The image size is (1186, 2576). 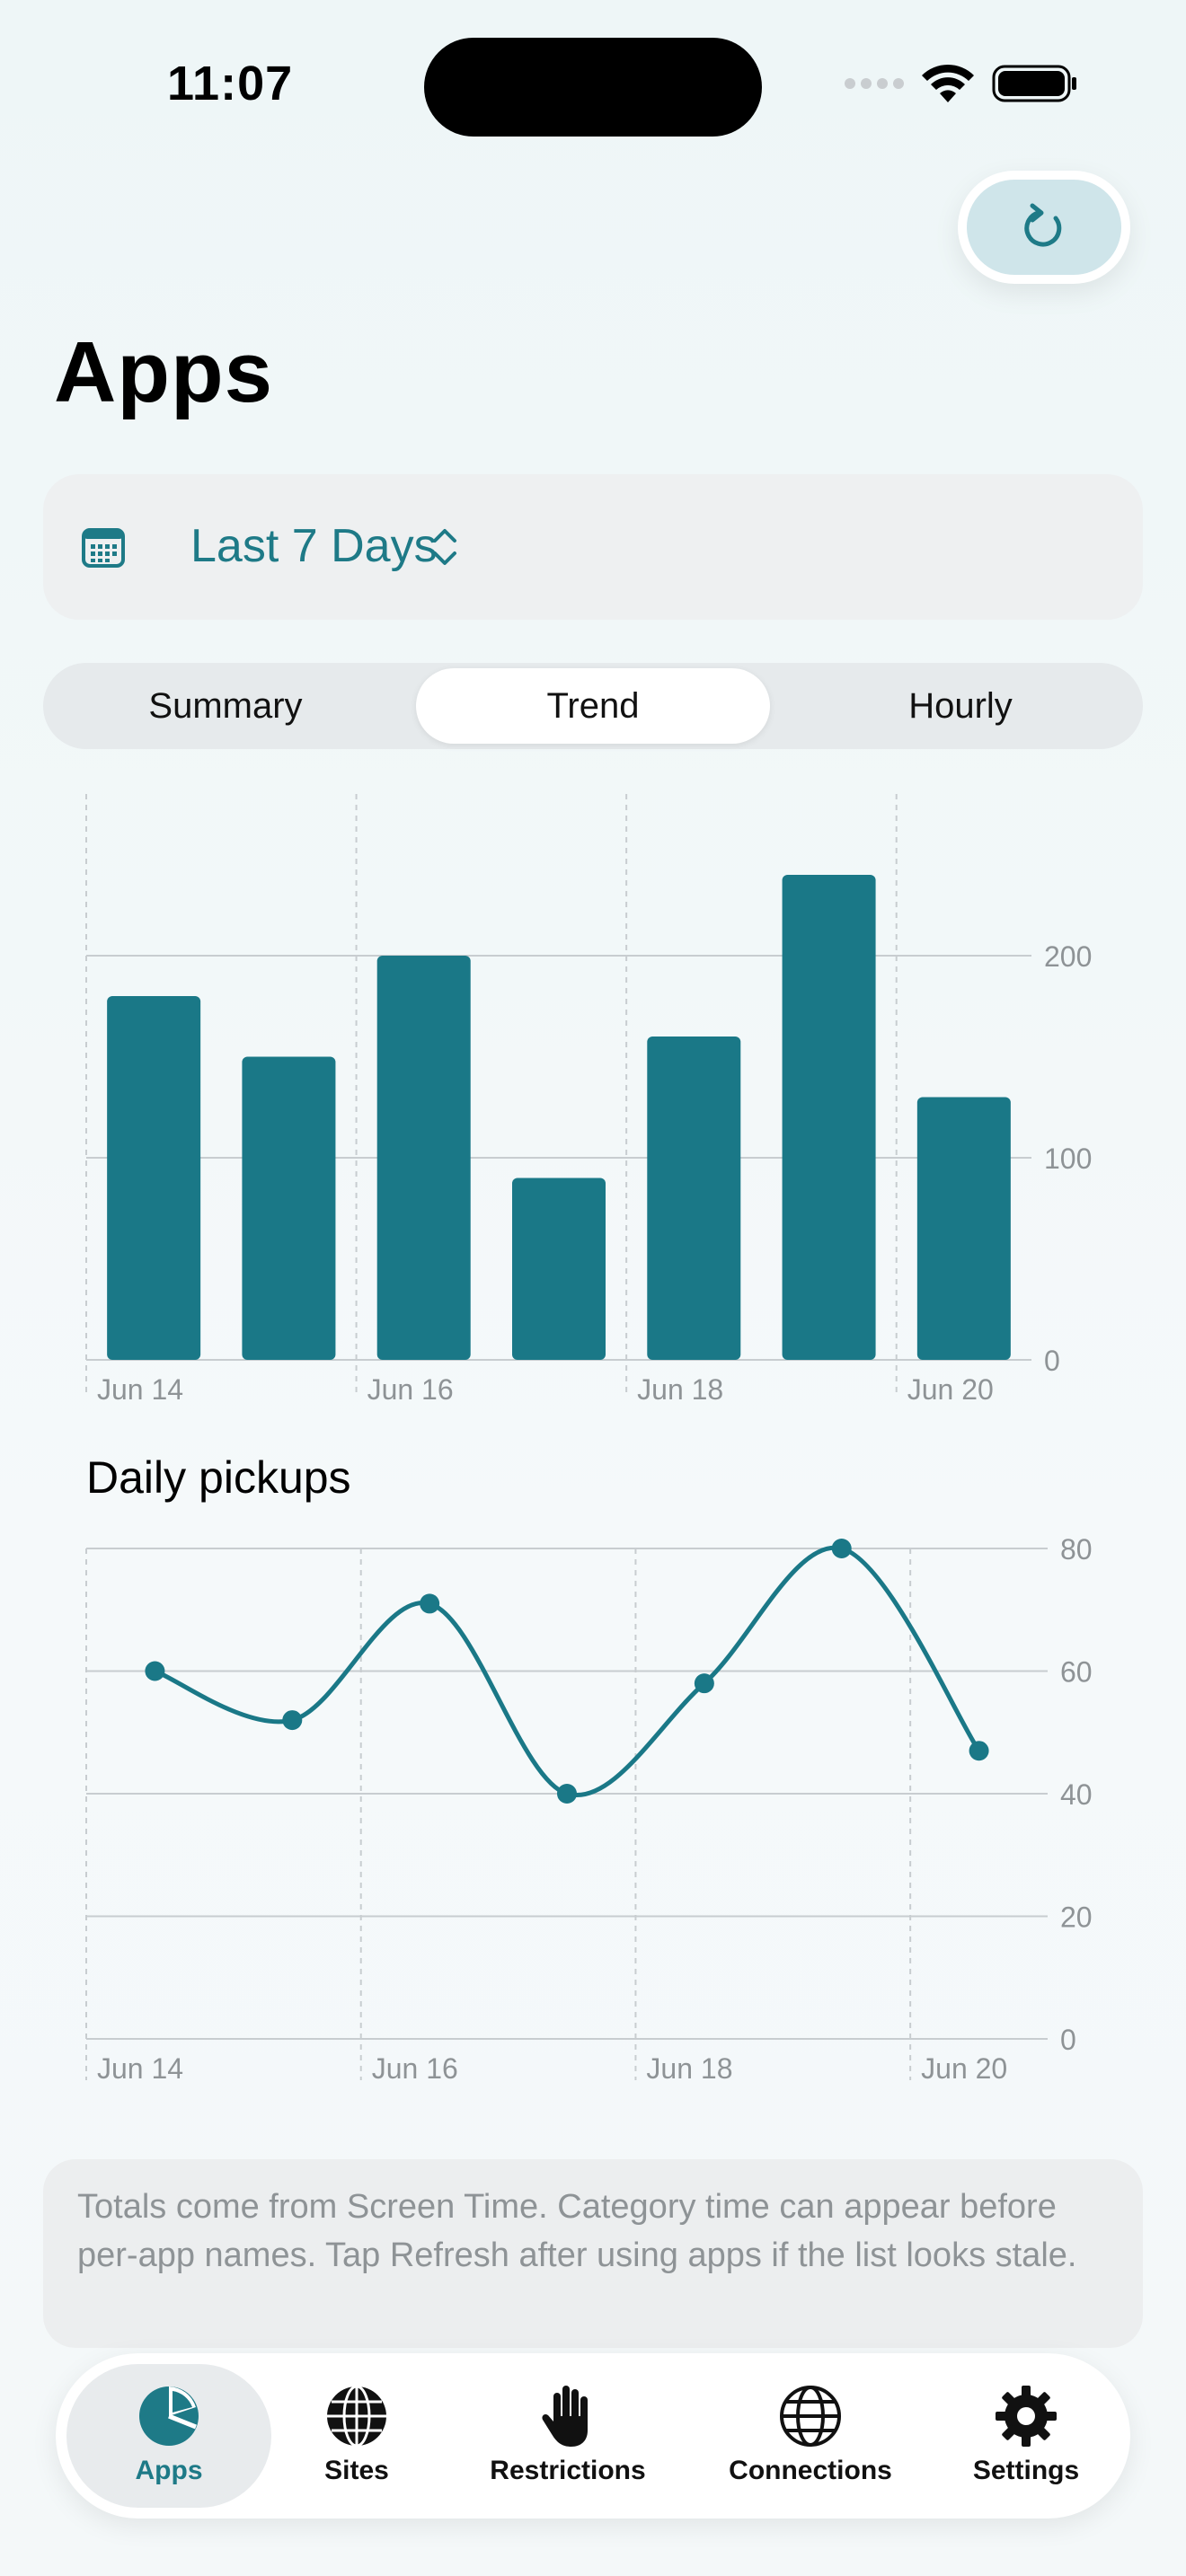 I want to click on tab-connections: Connections, so click(x=810, y=2436).